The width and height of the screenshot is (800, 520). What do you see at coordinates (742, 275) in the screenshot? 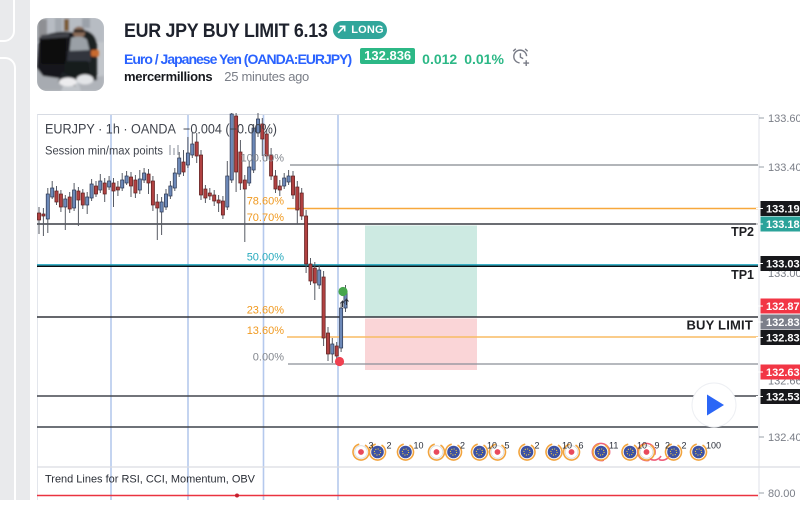
I see `svg-text: TP1` at bounding box center [742, 275].